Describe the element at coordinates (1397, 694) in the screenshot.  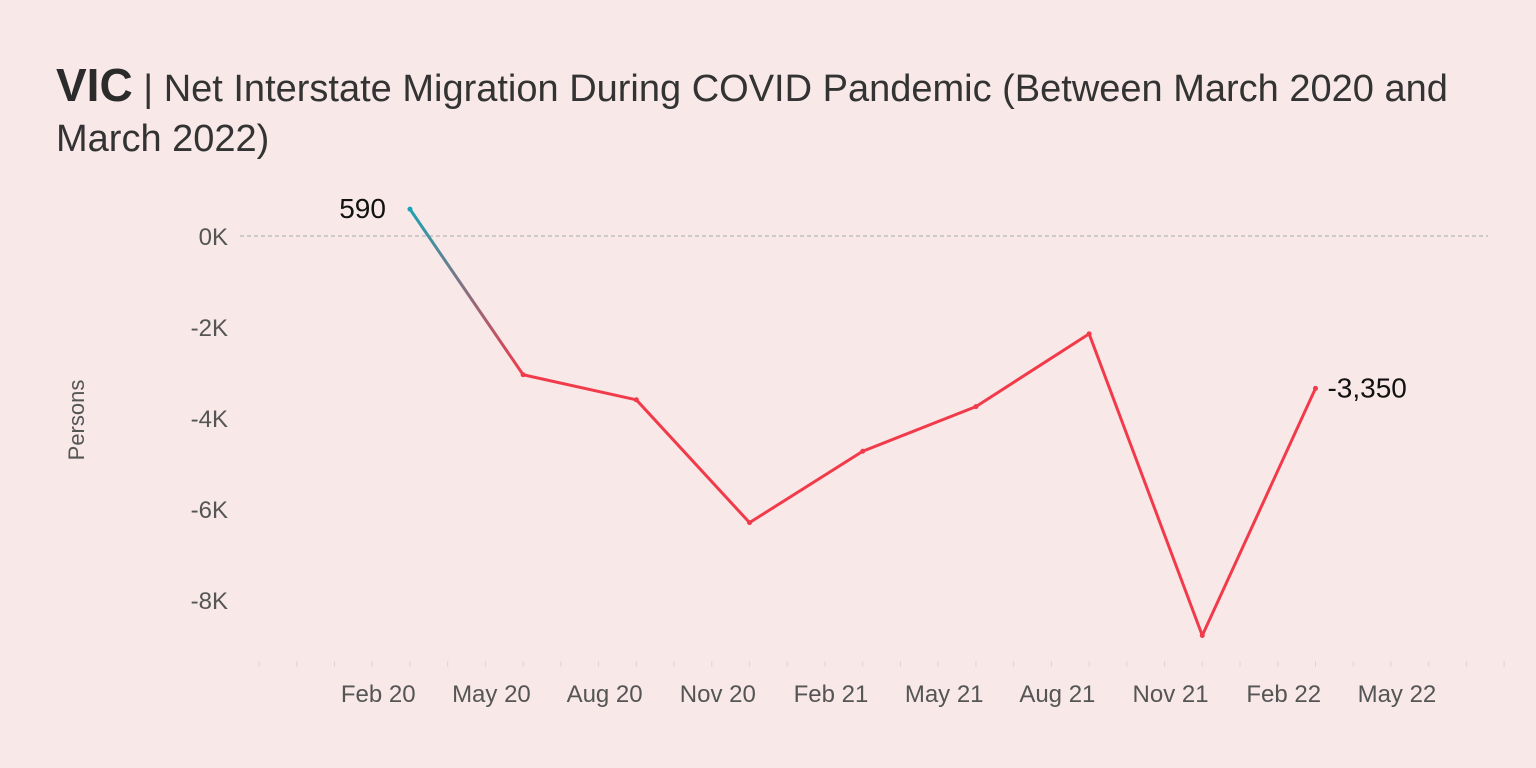
I see `x-tick-label: May 22` at that location.